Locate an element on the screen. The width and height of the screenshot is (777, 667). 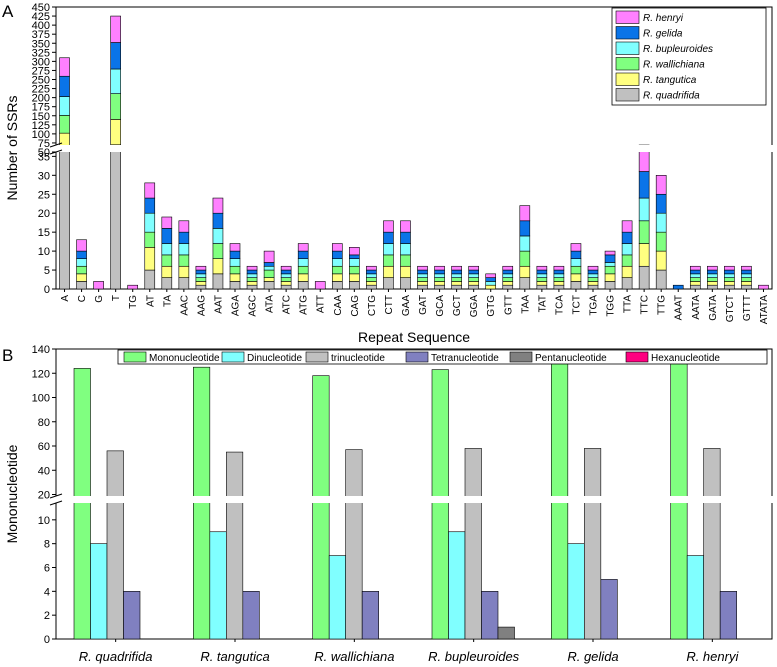
x-tick-label-a: T is located at coordinates (116, 298).